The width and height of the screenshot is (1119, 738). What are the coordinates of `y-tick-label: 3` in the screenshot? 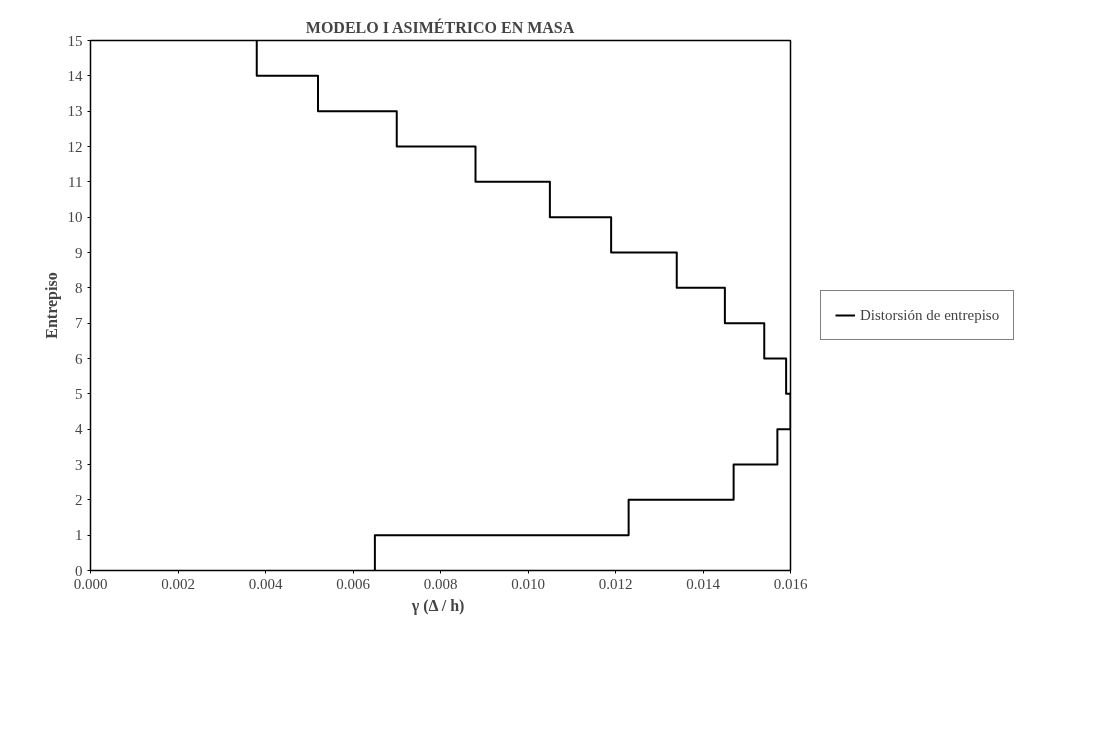 It's located at (79, 464).